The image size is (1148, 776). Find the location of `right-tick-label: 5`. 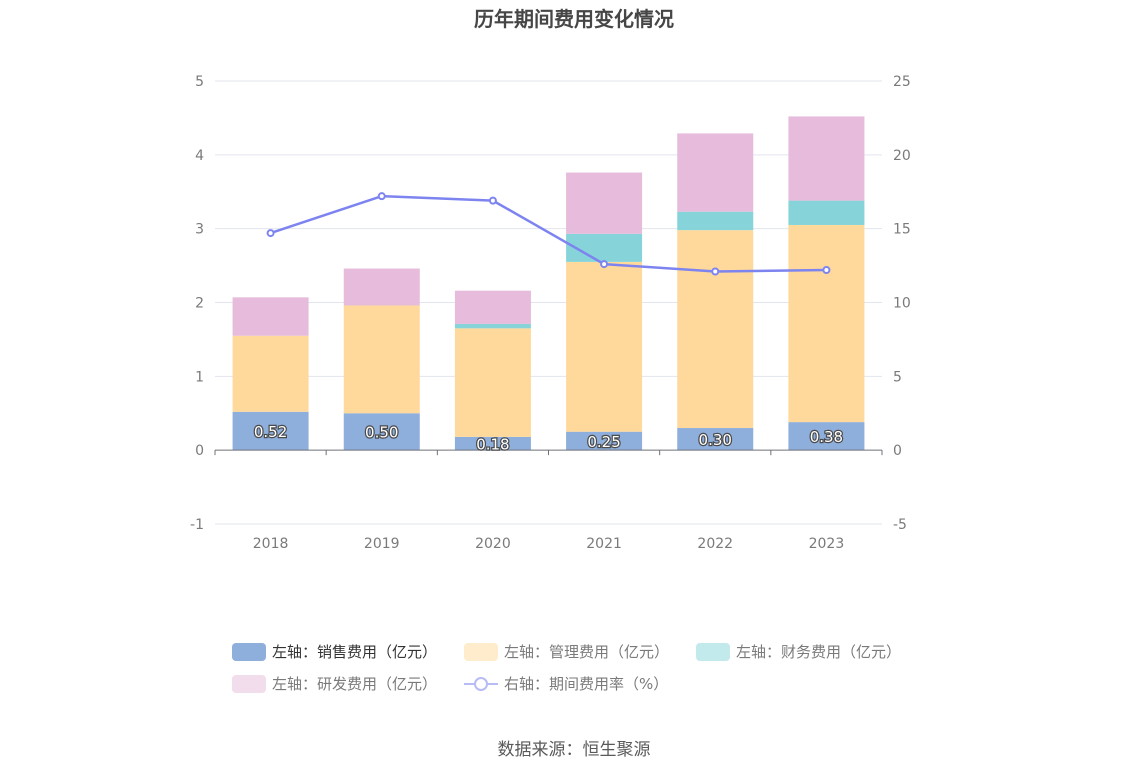

right-tick-label: 5 is located at coordinates (897, 377).